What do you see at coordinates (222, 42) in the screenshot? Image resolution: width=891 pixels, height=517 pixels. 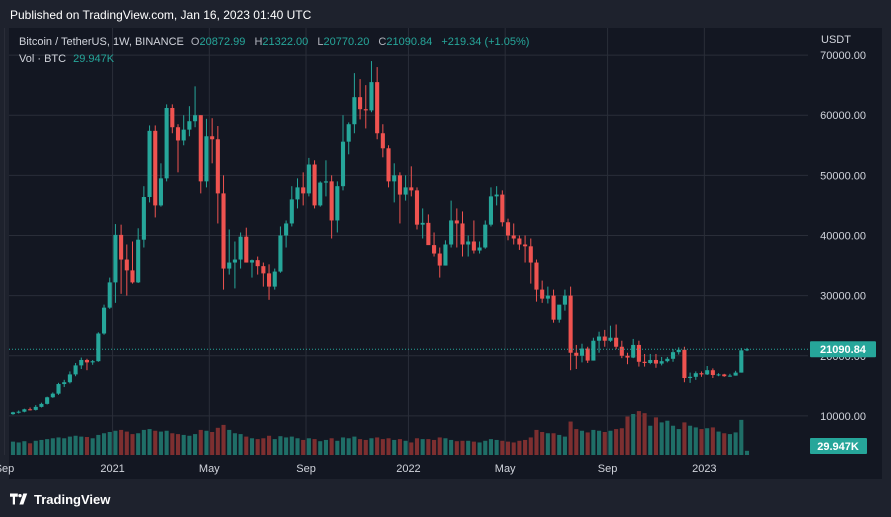 I see `open-value: 20872.99` at bounding box center [222, 42].